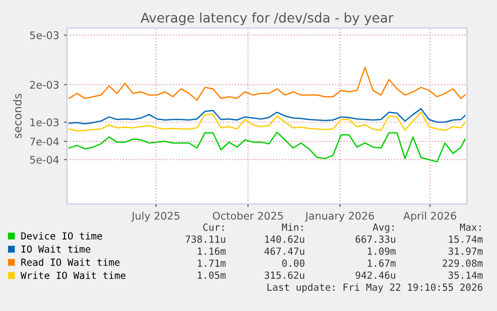 The image size is (497, 311). Describe the element at coordinates (61, 236) in the screenshot. I see `legend-label: Device IO time` at that location.